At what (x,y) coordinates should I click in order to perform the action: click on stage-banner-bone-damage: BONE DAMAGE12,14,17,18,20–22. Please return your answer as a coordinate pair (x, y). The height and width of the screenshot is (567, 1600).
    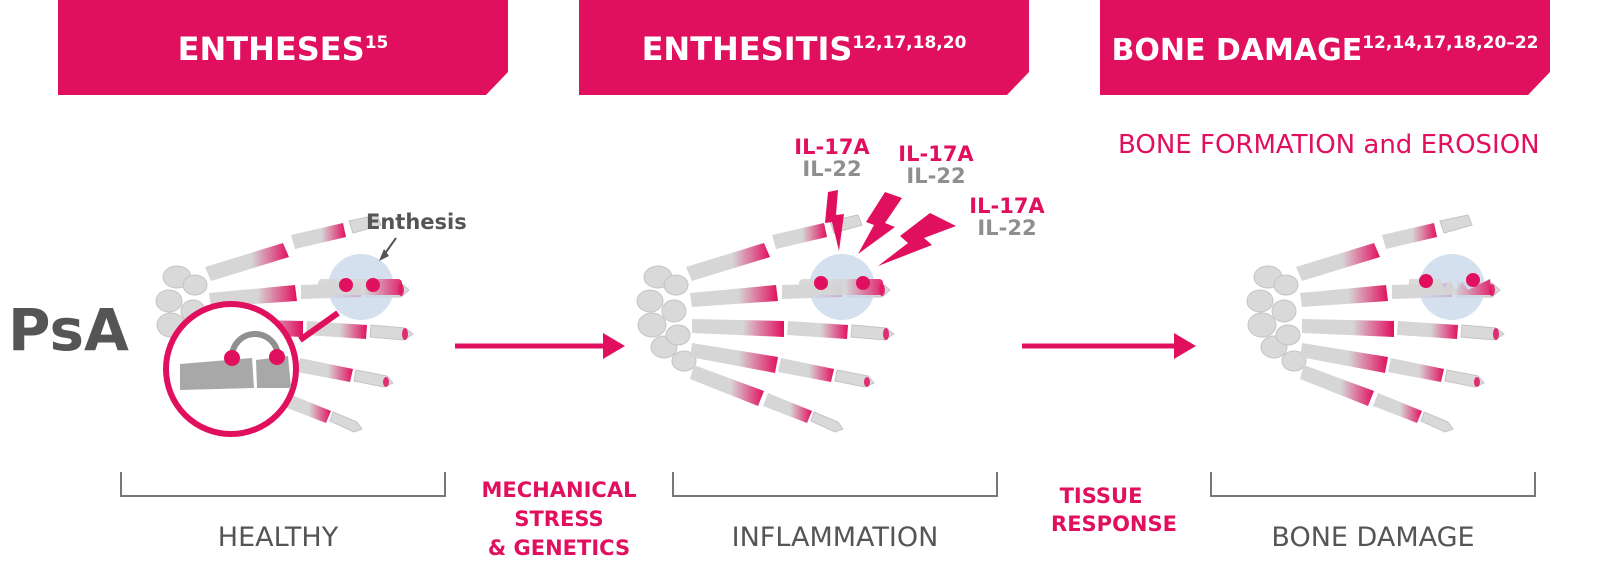
    Looking at the image, I should click on (1325, 47).